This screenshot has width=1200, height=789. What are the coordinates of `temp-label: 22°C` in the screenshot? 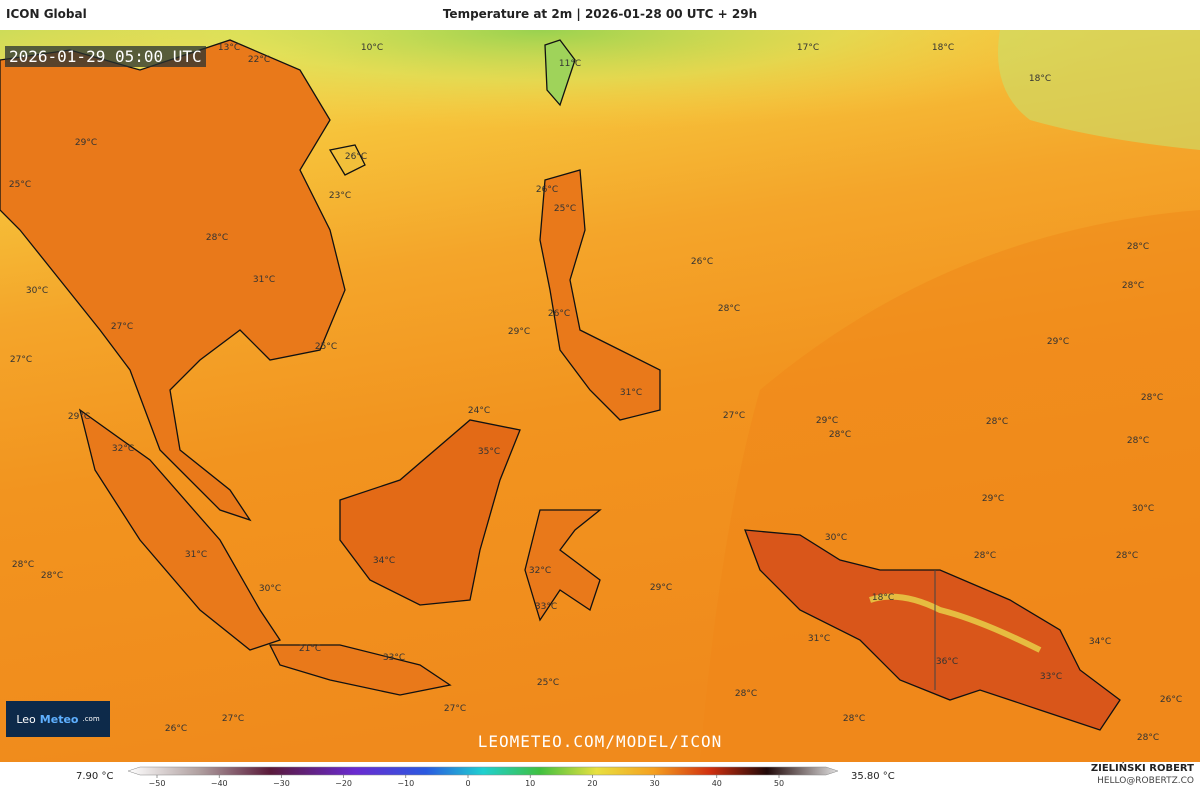 It's located at (259, 60).